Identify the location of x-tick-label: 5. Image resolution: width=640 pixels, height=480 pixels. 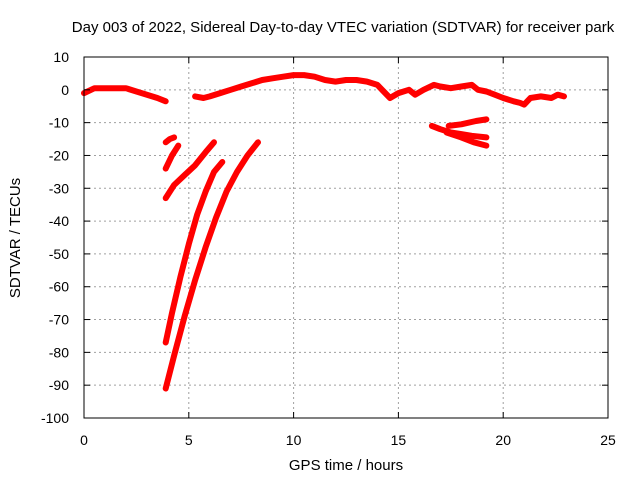
(189, 440).